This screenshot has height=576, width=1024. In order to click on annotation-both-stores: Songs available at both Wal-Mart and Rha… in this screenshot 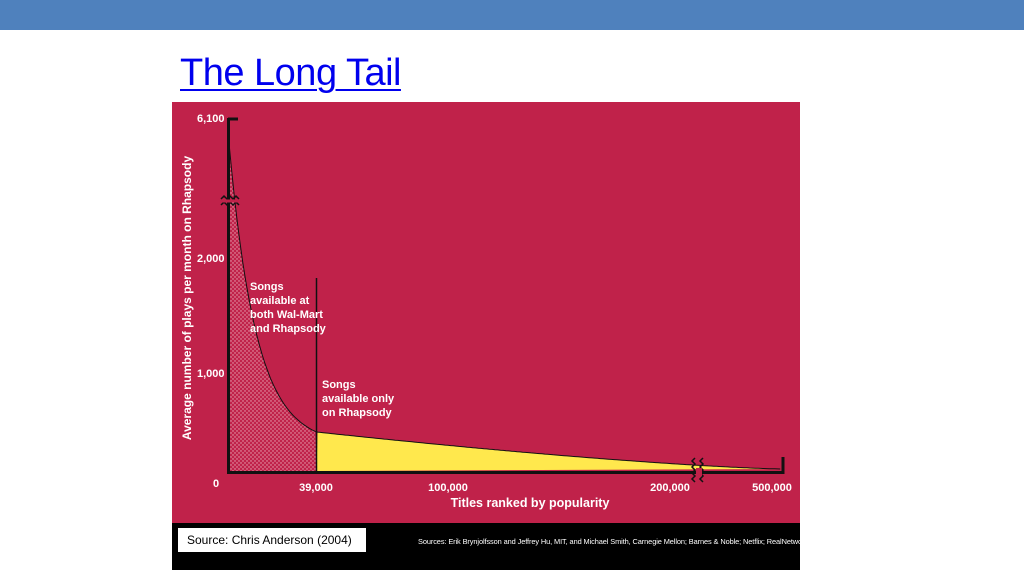, I will do `click(288, 308)`.